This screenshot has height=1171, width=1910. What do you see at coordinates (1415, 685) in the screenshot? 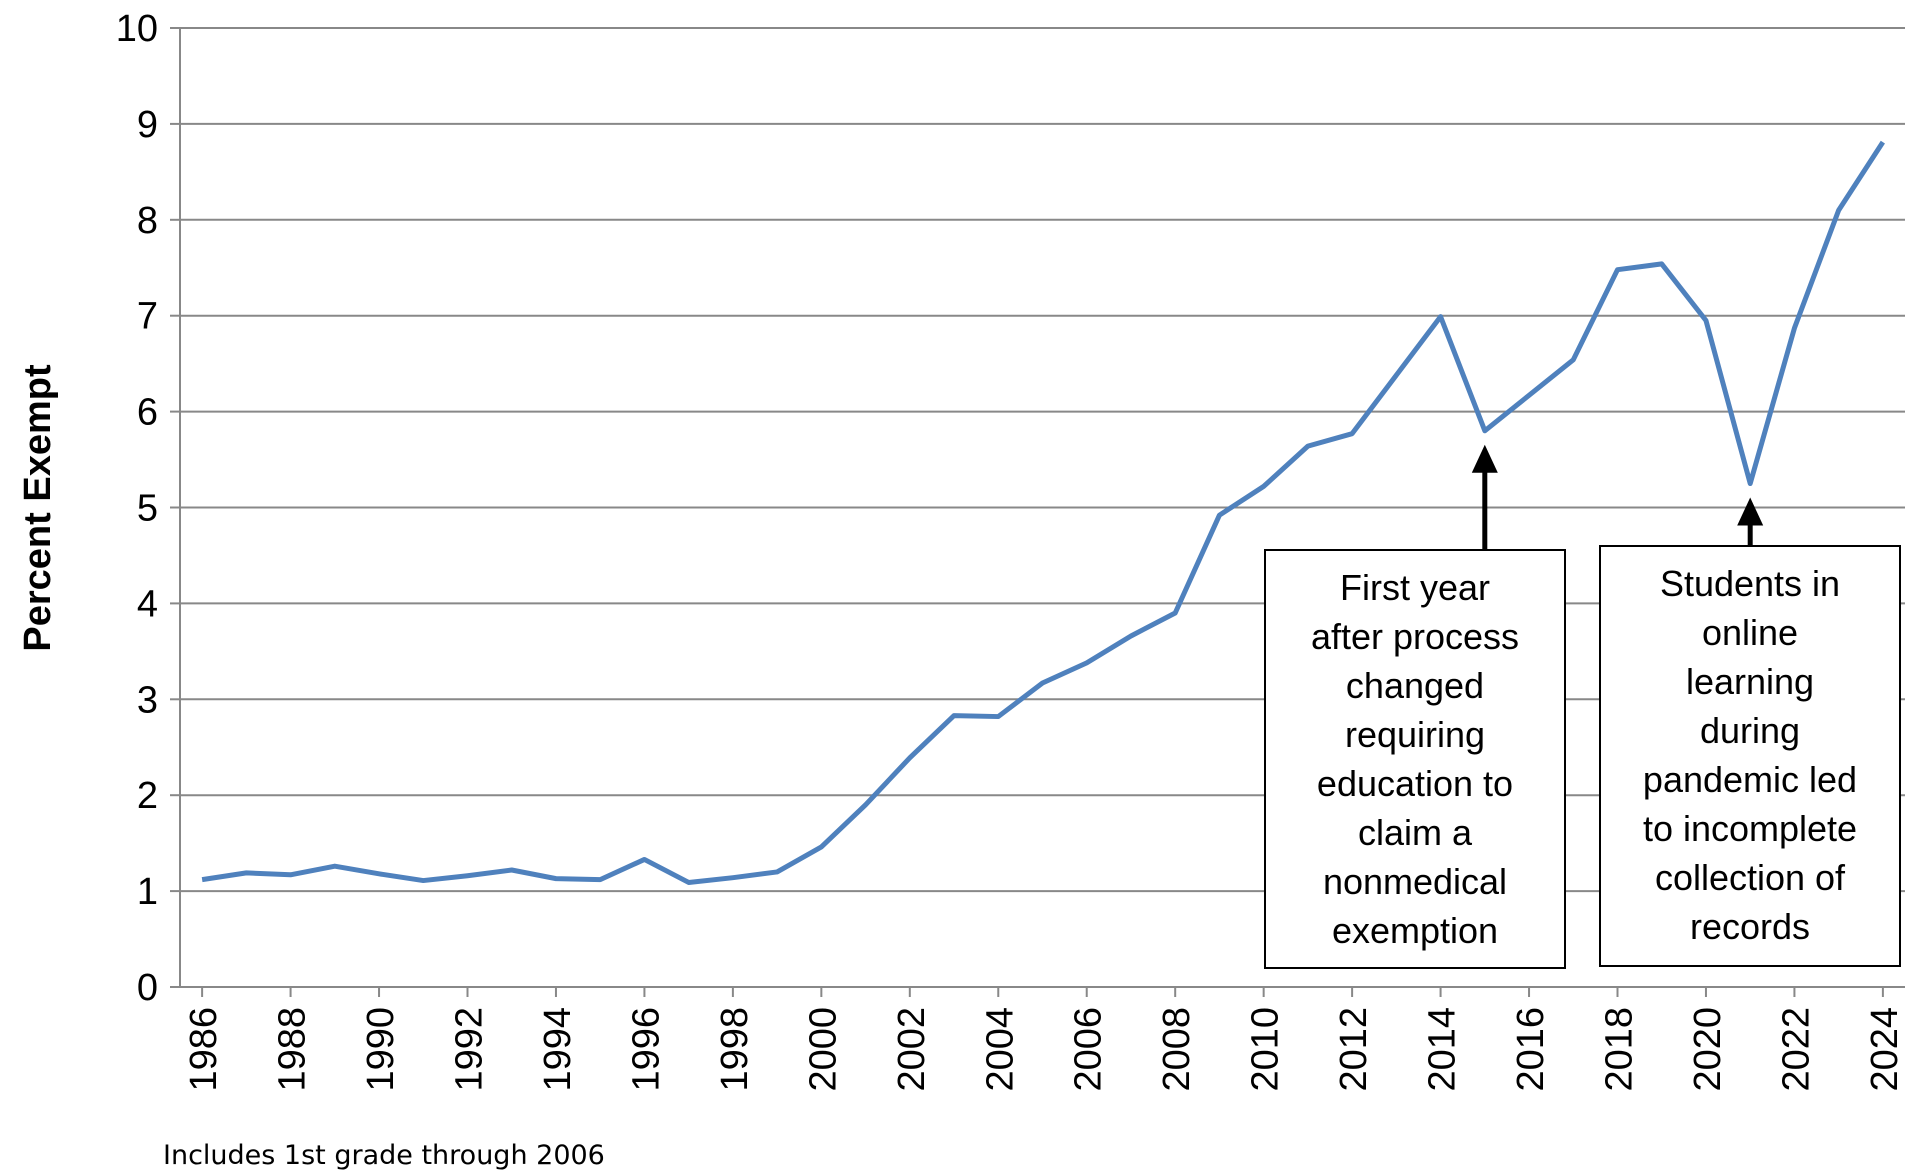
I see `annotation-text: changed` at bounding box center [1415, 685].